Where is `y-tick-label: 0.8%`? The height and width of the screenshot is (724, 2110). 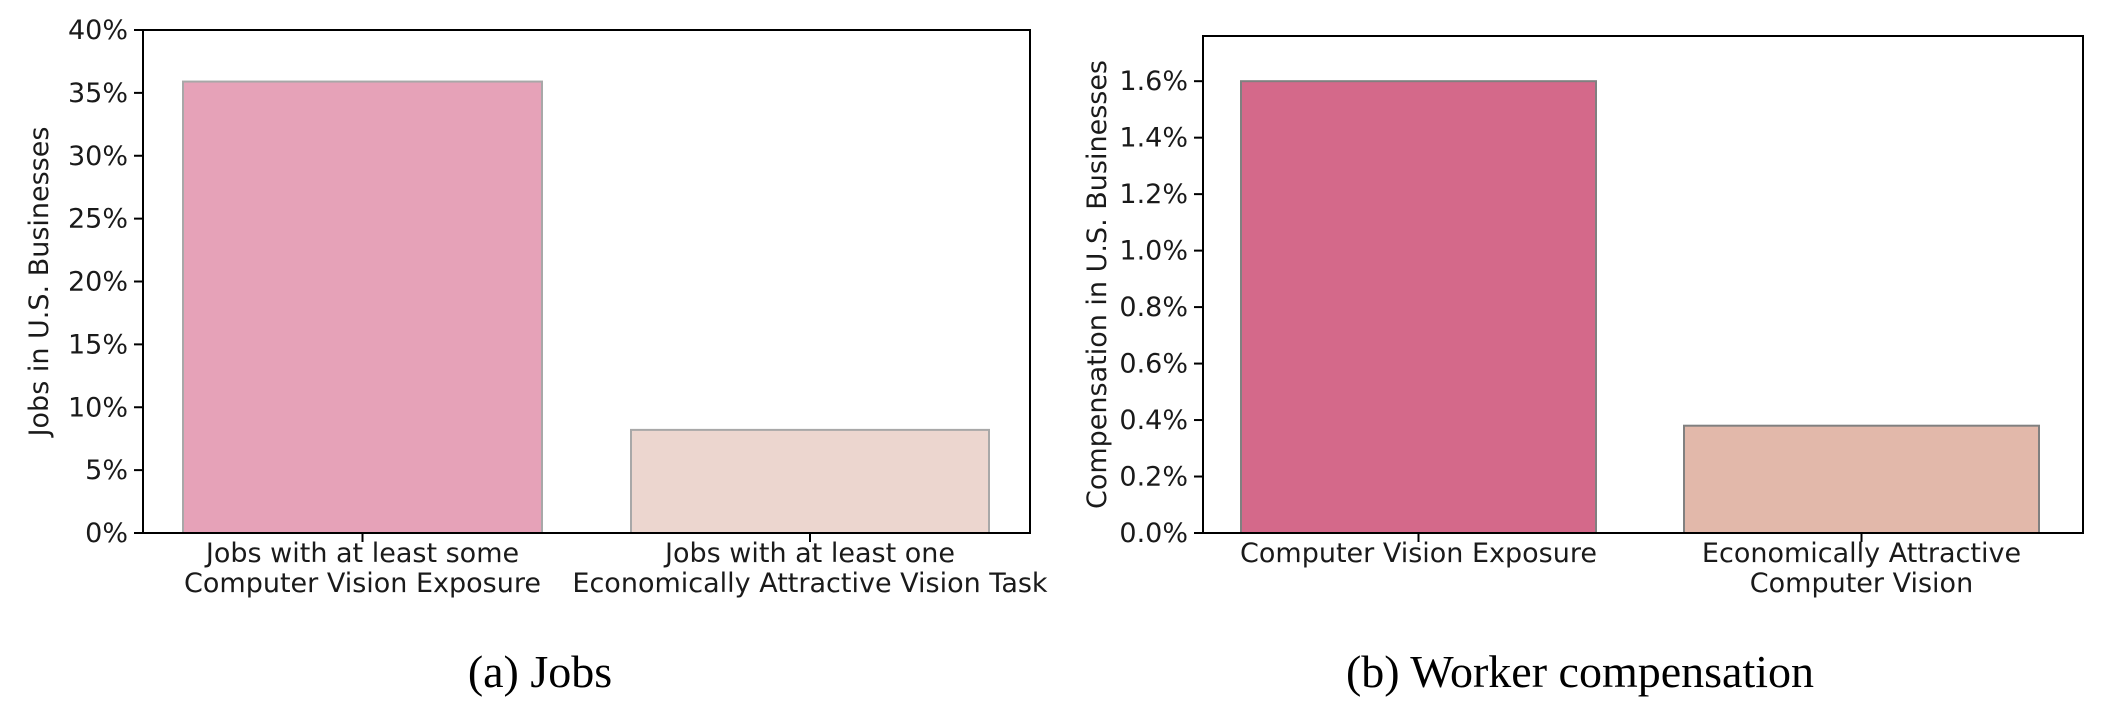 y-tick-label: 0.8% is located at coordinates (1153, 307).